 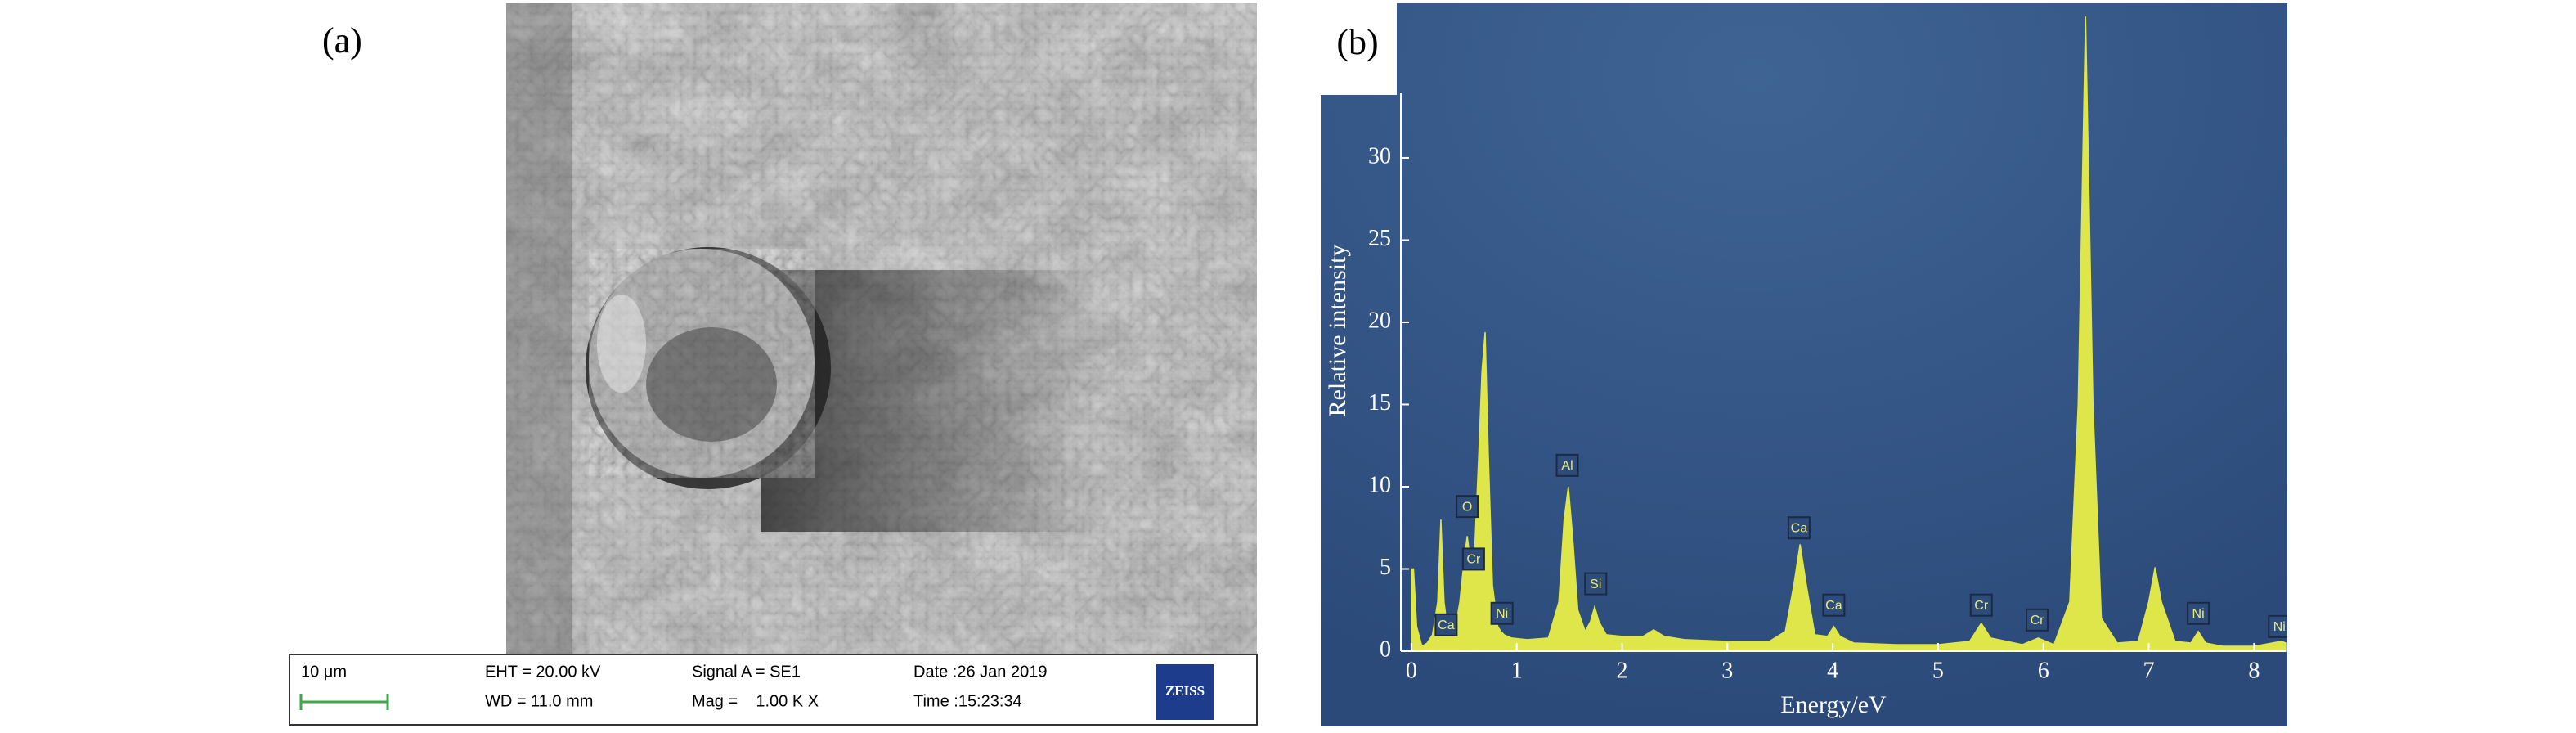 What do you see at coordinates (1357, 42) in the screenshot?
I see `panel-label: (b)` at bounding box center [1357, 42].